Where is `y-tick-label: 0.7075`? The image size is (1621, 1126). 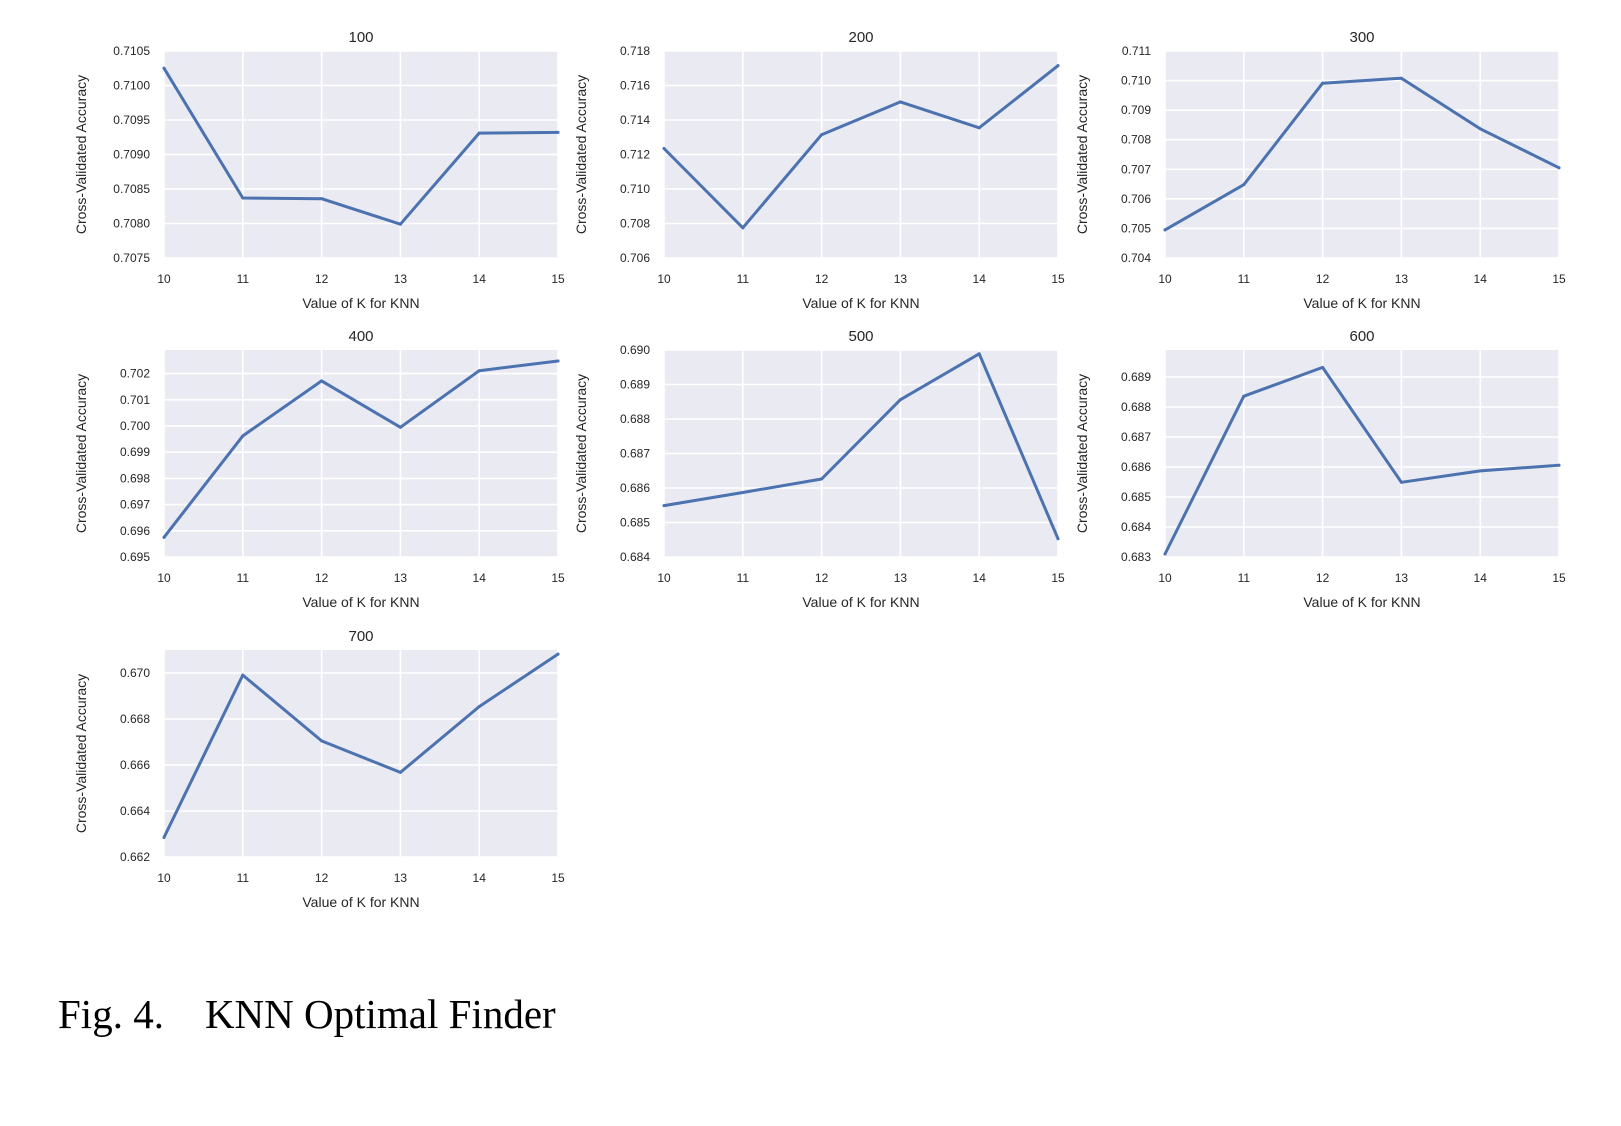
y-tick-label: 0.7075 is located at coordinates (131, 258).